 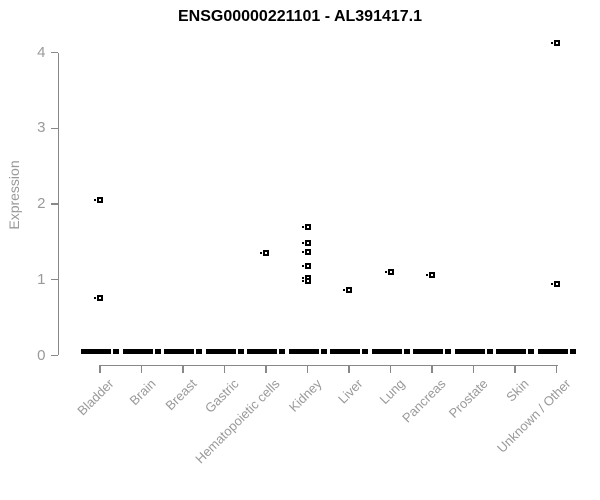 I want to click on y-tick-label: 1, so click(x=41, y=279).